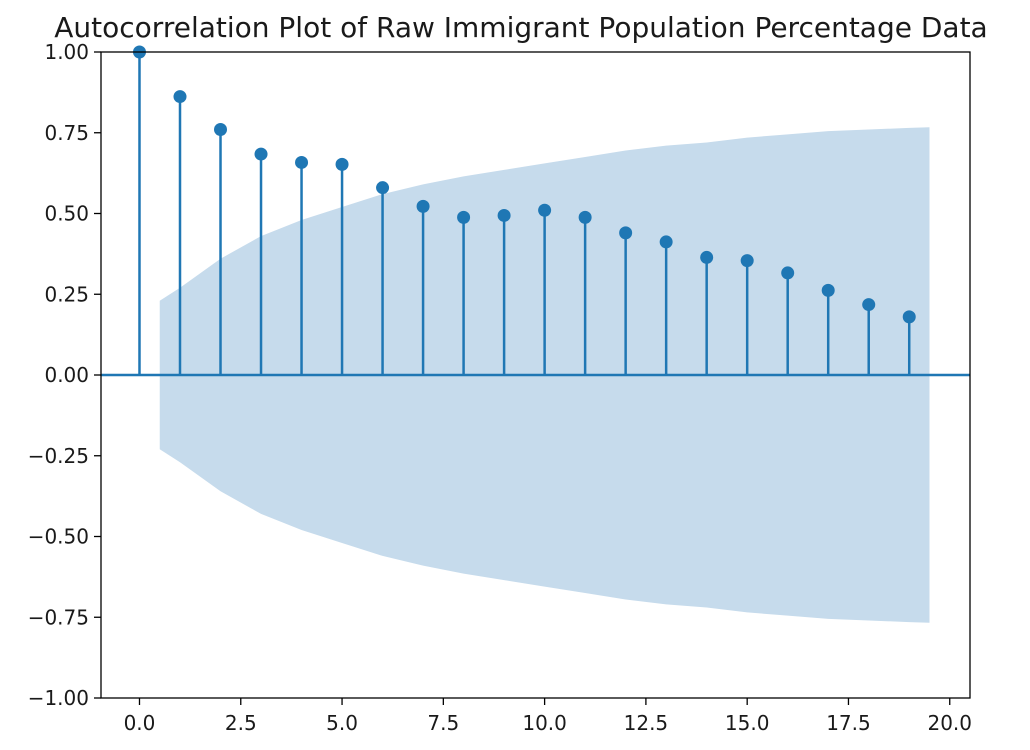 This screenshot has width=1030, height=750. I want to click on y-tick-label: 0.00, so click(66, 375).